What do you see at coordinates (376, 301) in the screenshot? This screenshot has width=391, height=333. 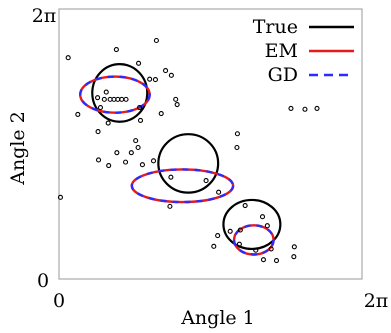 I see `x-tick-label-right: 2π` at bounding box center [376, 301].